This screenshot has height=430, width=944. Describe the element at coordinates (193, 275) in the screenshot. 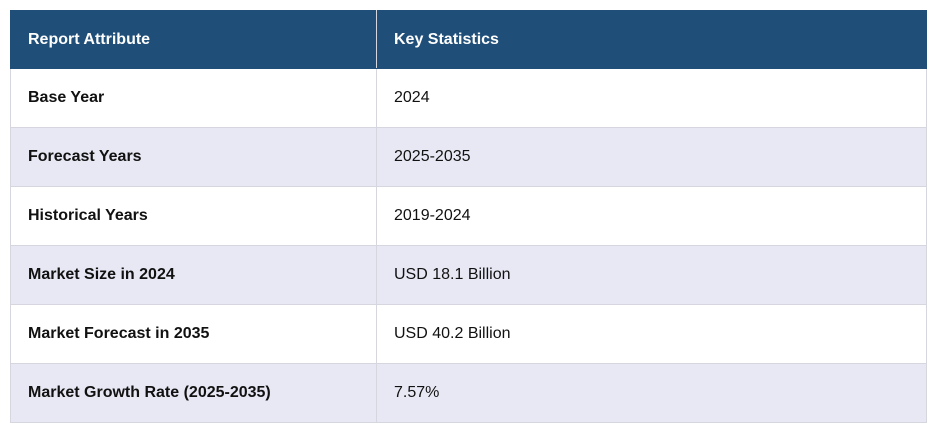

I see `row-attribute: Market Size in 2024` at that location.